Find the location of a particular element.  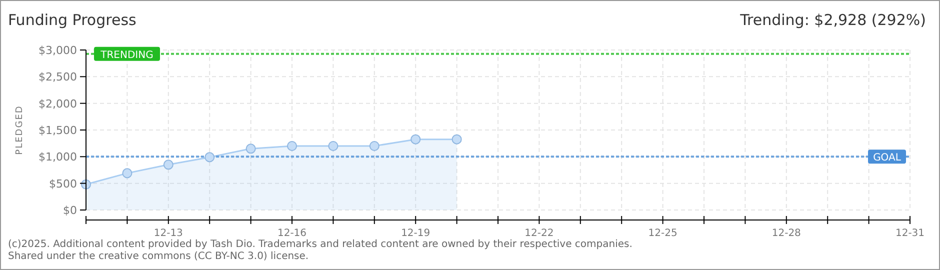

x-tick-label: 12-16 is located at coordinates (292, 233).